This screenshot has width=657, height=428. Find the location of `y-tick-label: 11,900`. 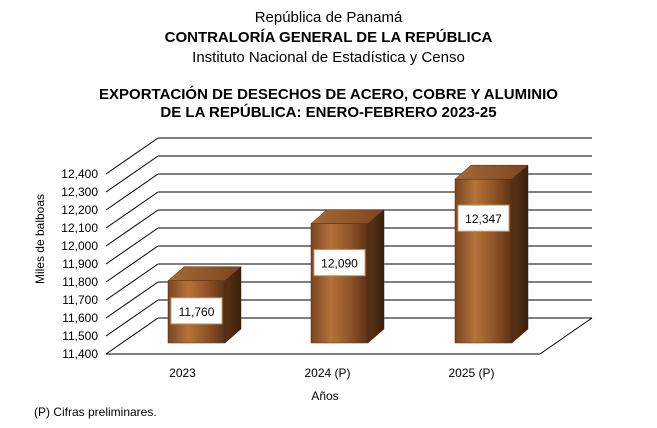

y-tick-label: 11,900 is located at coordinates (80, 264).